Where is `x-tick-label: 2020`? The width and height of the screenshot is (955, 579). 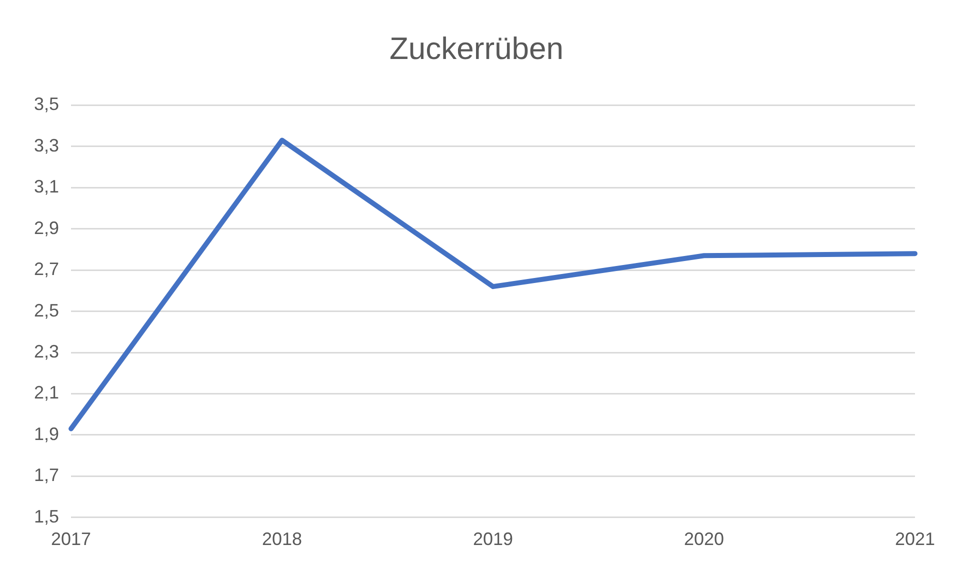
x-tick-label: 2020 is located at coordinates (704, 539).